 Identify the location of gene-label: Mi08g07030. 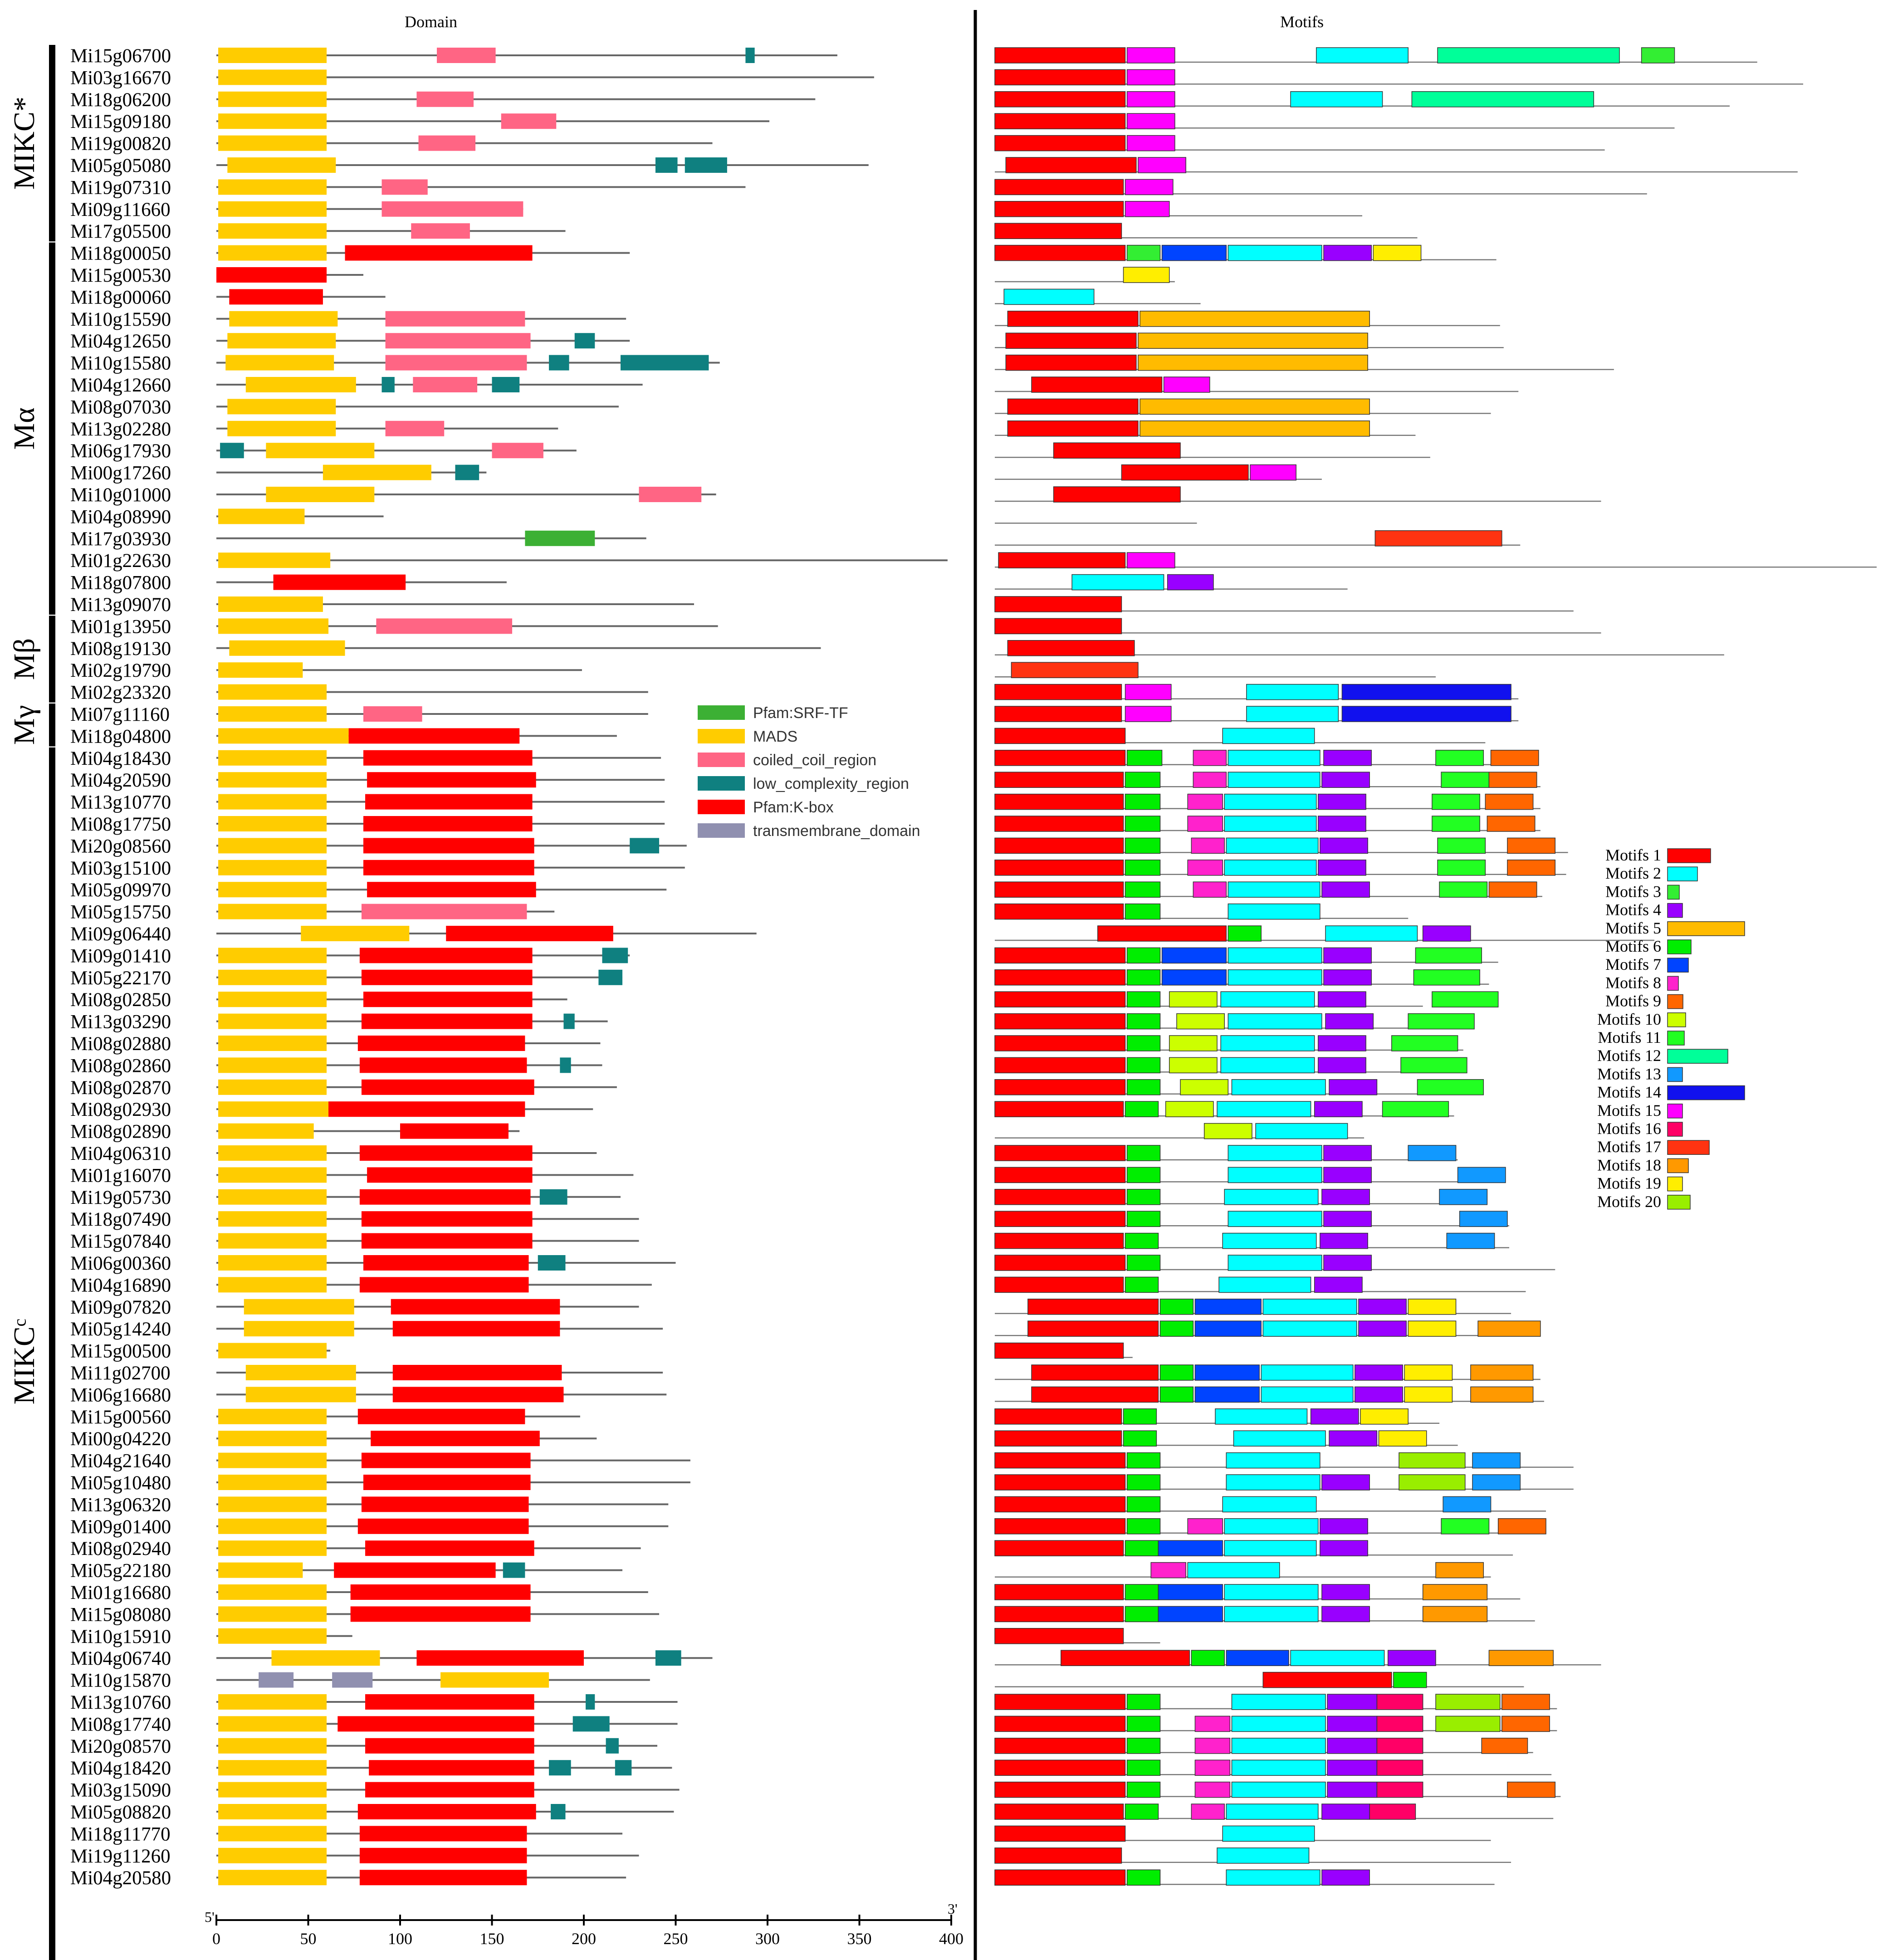
(120, 407).